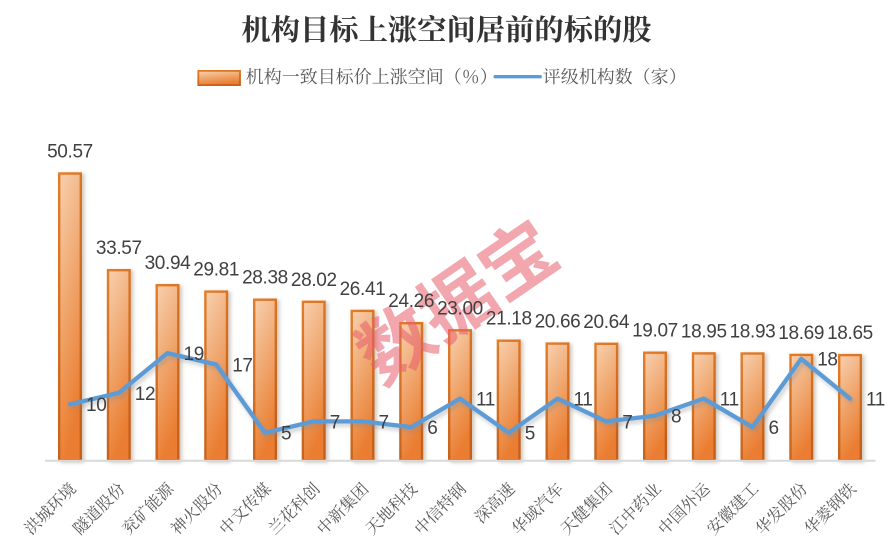 The width and height of the screenshot is (895, 547). Describe the element at coordinates (242, 365) in the screenshot. I see `svg-text: 17` at that location.